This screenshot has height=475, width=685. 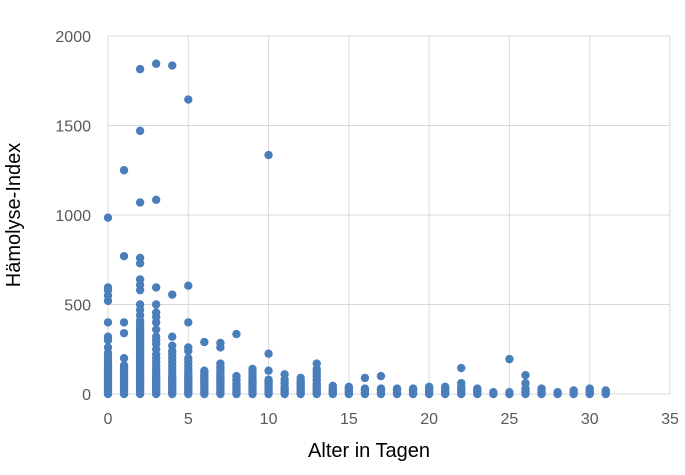 What do you see at coordinates (86, 395) in the screenshot?
I see `y-tick-label: 0` at bounding box center [86, 395].